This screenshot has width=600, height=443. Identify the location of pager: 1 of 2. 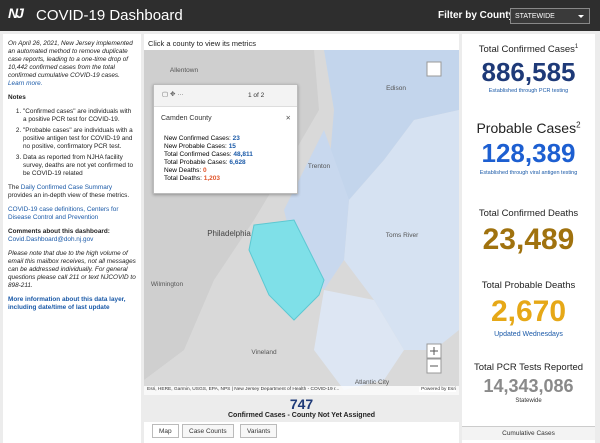
(256, 95).